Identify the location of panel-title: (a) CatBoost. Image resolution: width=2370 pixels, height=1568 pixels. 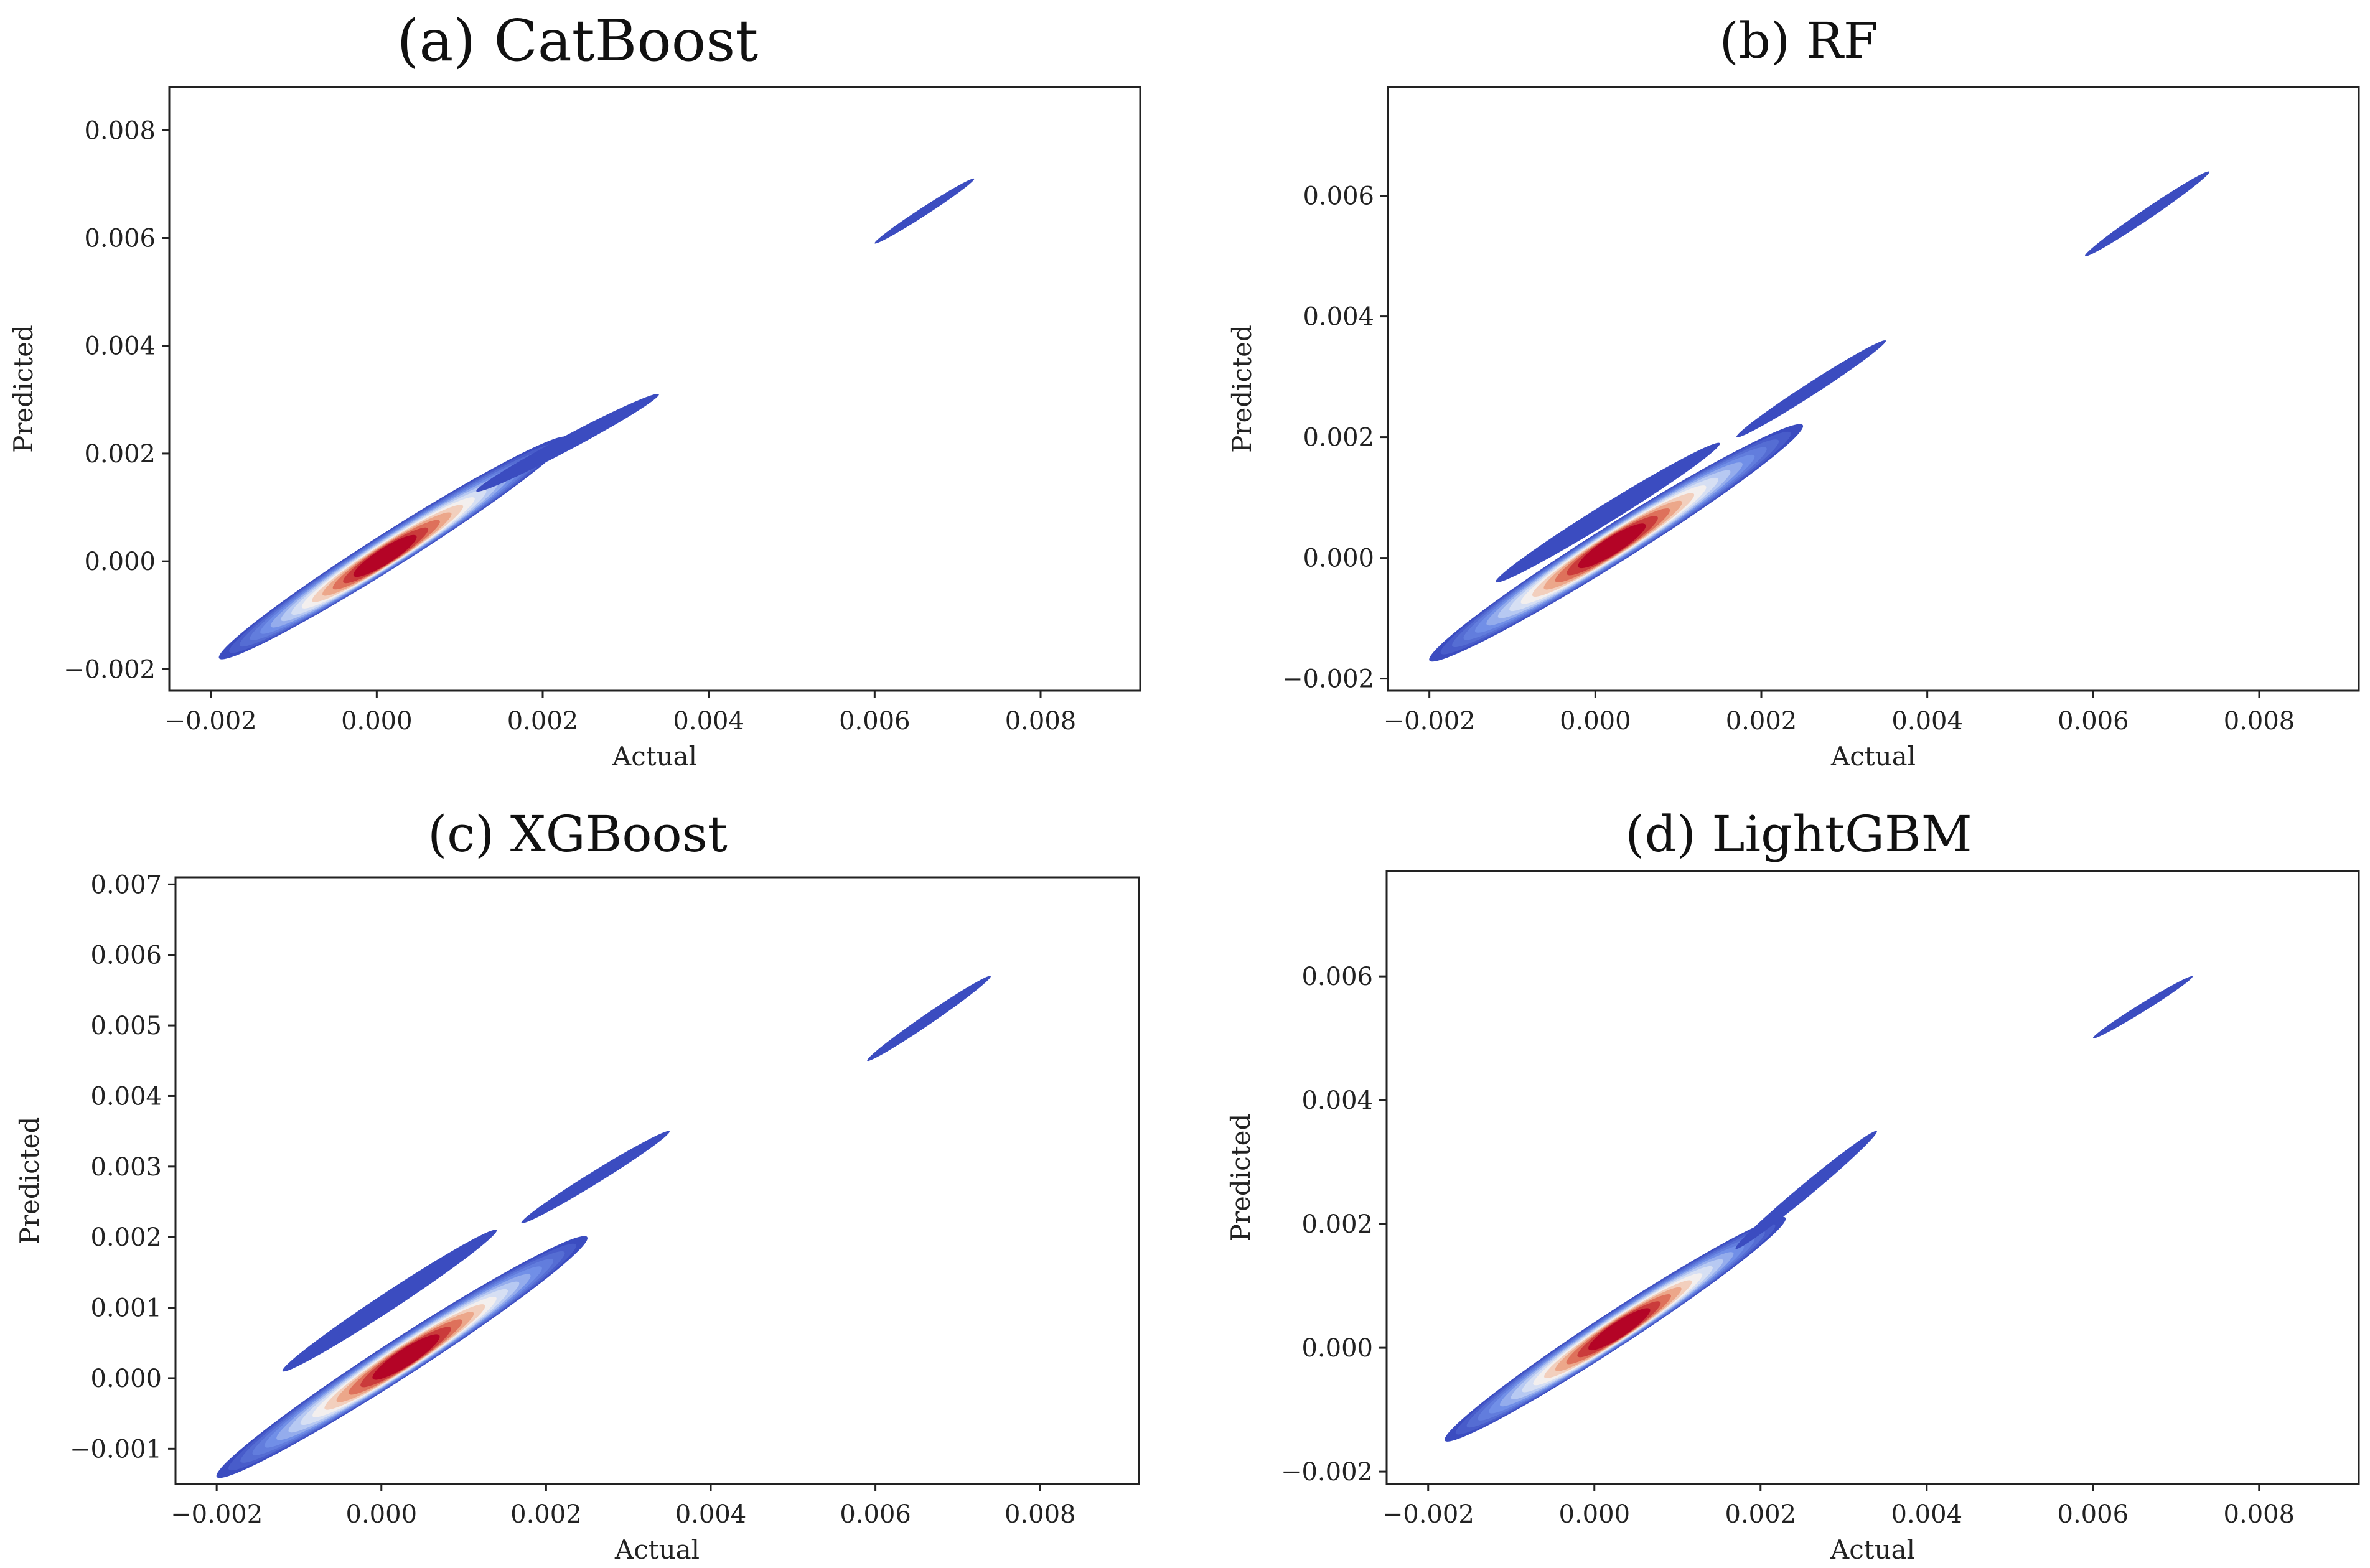
(578, 41).